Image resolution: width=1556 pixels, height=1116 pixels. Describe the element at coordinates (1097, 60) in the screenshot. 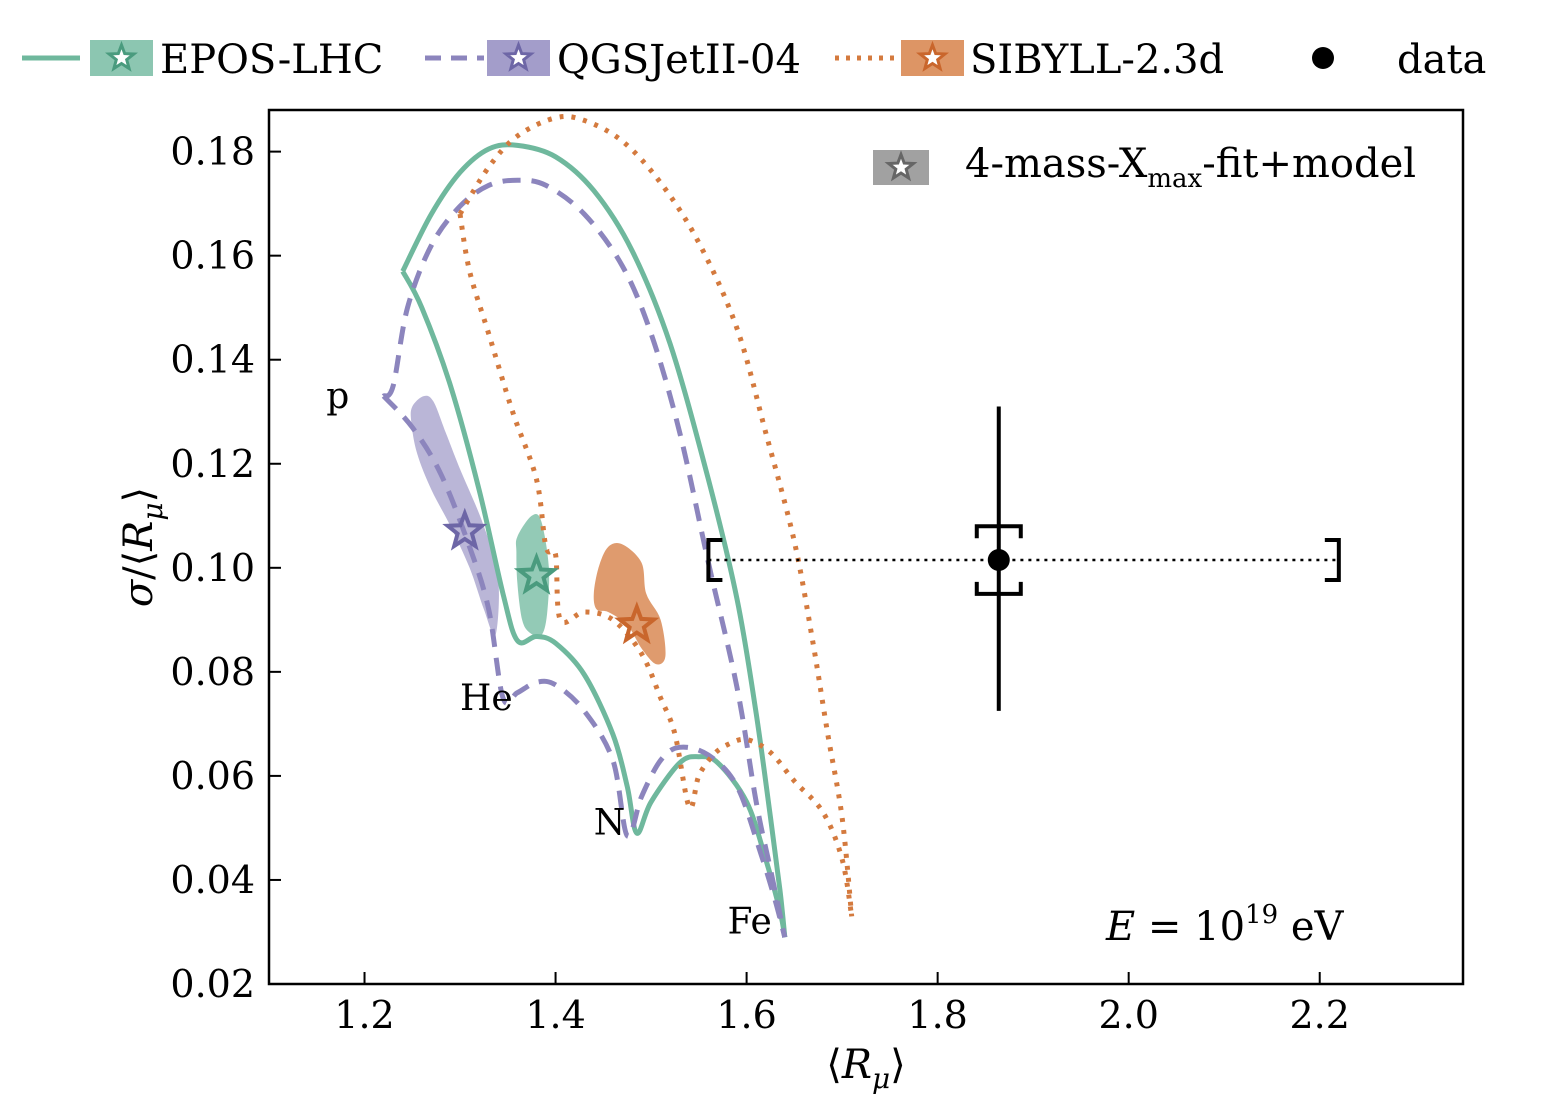

I see `legend-sibyll-label: SIBYLL-2.3d` at that location.